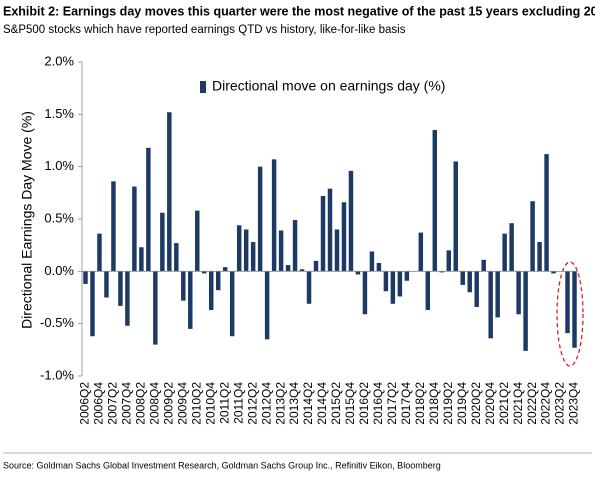  I want to click on x-tick-label: 2006Q2, so click(85, 403).